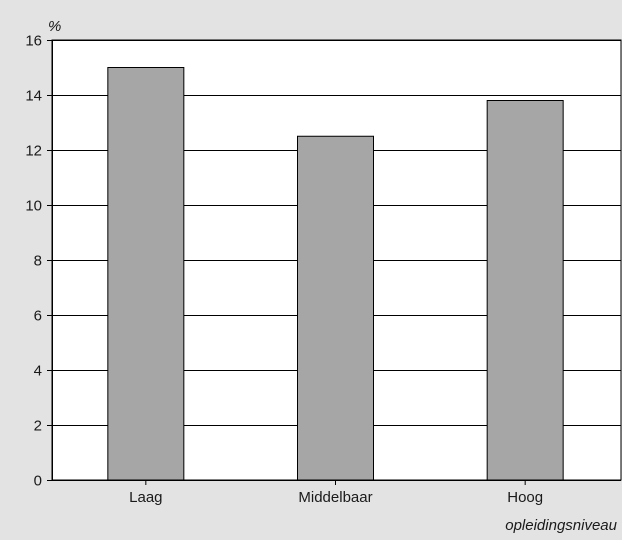  What do you see at coordinates (525, 497) in the screenshot?
I see `x-tick-label-hoog: Hoog` at bounding box center [525, 497].